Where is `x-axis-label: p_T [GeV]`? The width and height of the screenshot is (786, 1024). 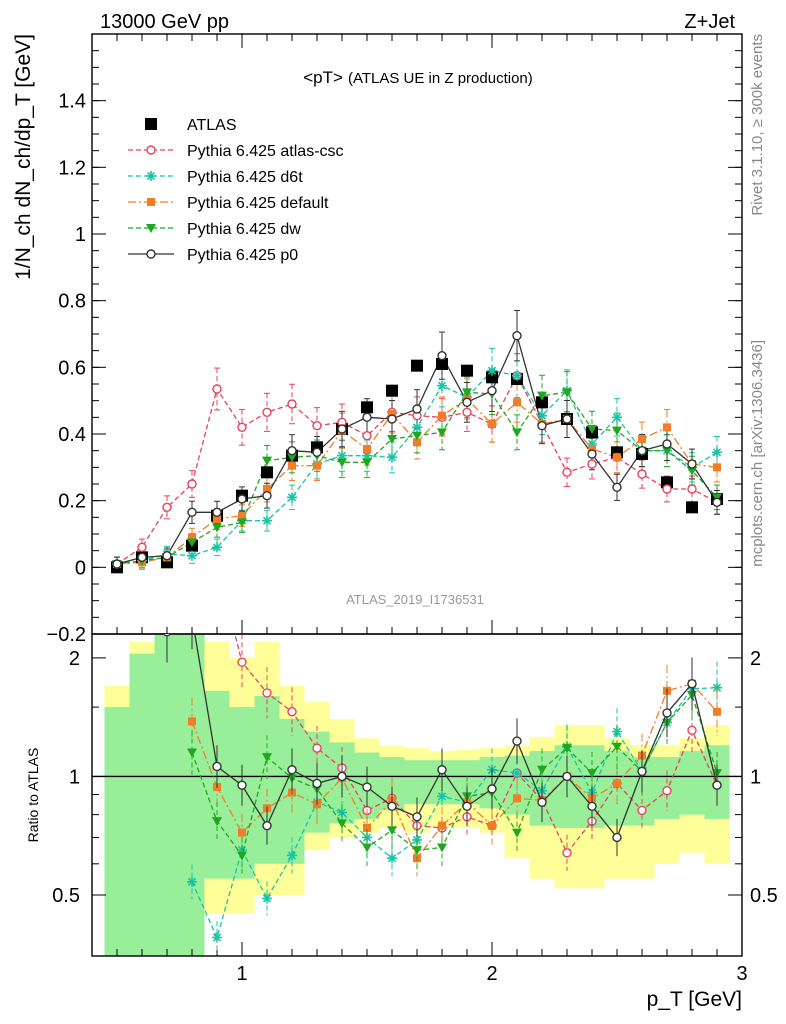 x-axis-label: p_T [GeV] is located at coordinates (694, 999).